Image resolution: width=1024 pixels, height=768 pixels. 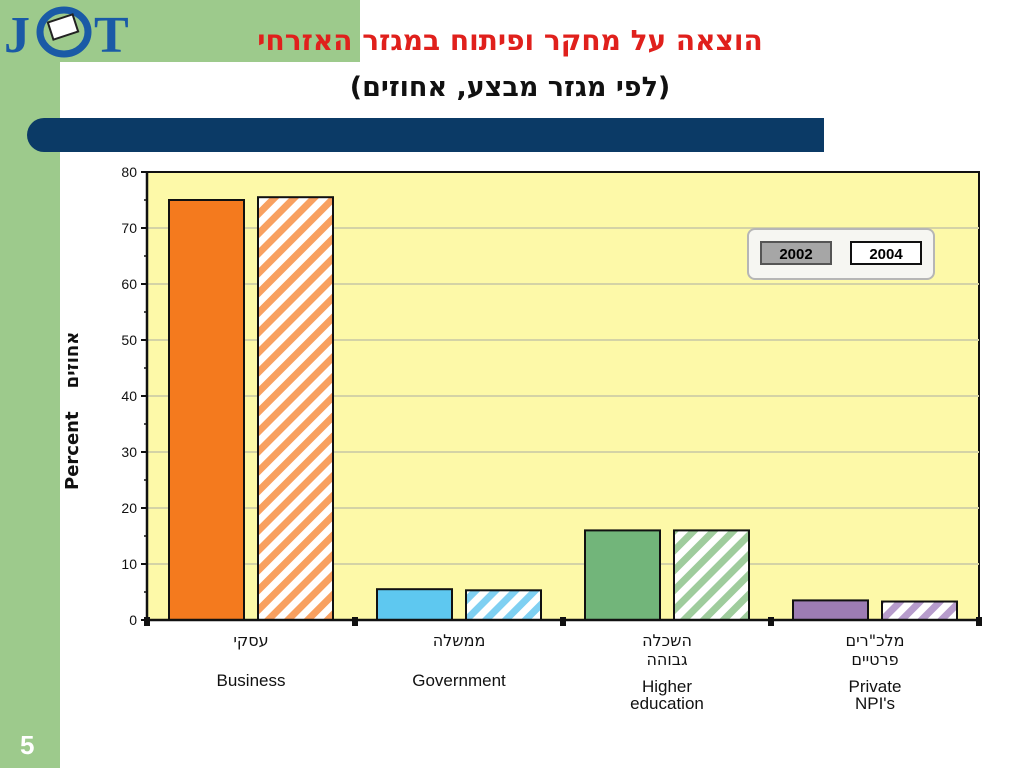 What do you see at coordinates (250, 640) in the screenshot?
I see `x-category-label-he: עסקי` at bounding box center [250, 640].